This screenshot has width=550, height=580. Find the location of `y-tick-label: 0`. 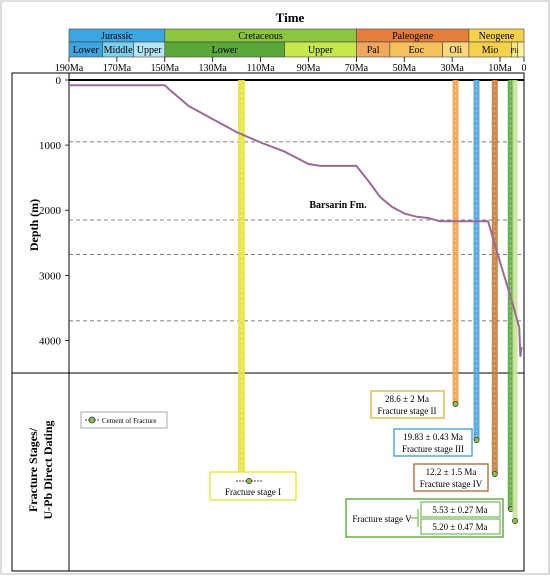

y-tick-label: 0 is located at coordinates (59, 81).